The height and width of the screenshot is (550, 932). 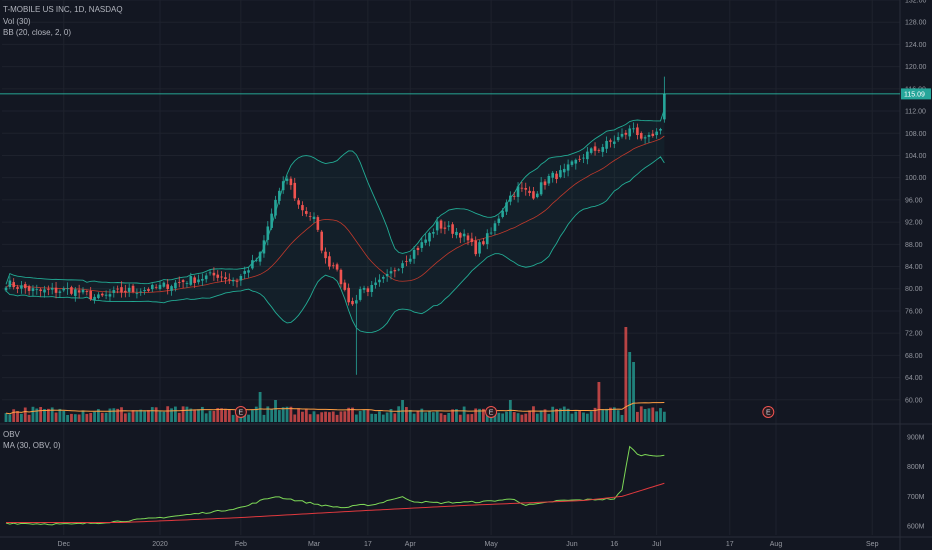 What do you see at coordinates (241, 544) in the screenshot?
I see `x-tick-label: Feb` at bounding box center [241, 544].